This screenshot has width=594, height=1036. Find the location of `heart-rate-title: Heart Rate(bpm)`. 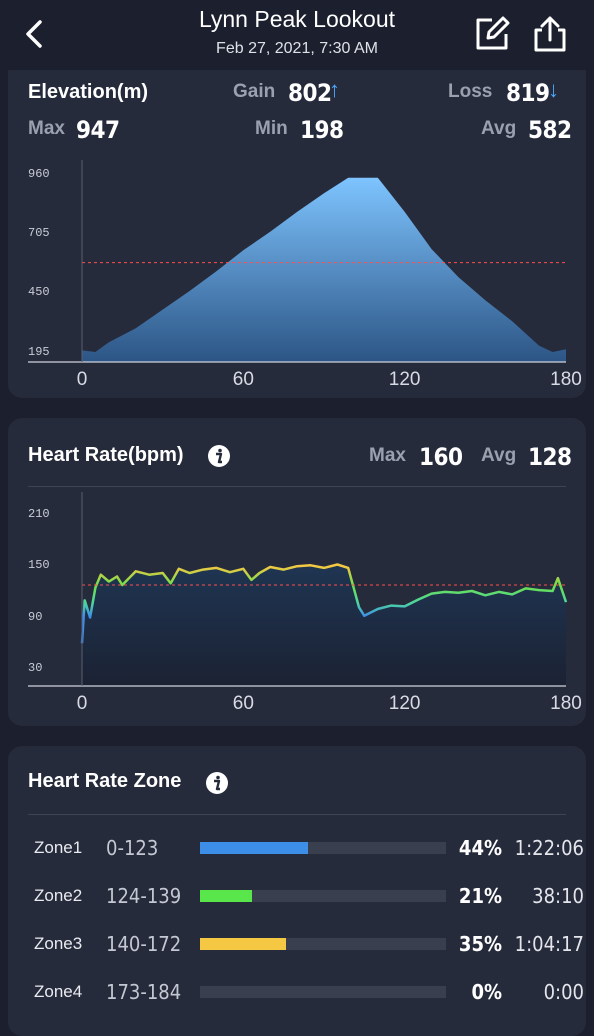

heart-rate-title: Heart Rate(bpm) is located at coordinates (106, 455).